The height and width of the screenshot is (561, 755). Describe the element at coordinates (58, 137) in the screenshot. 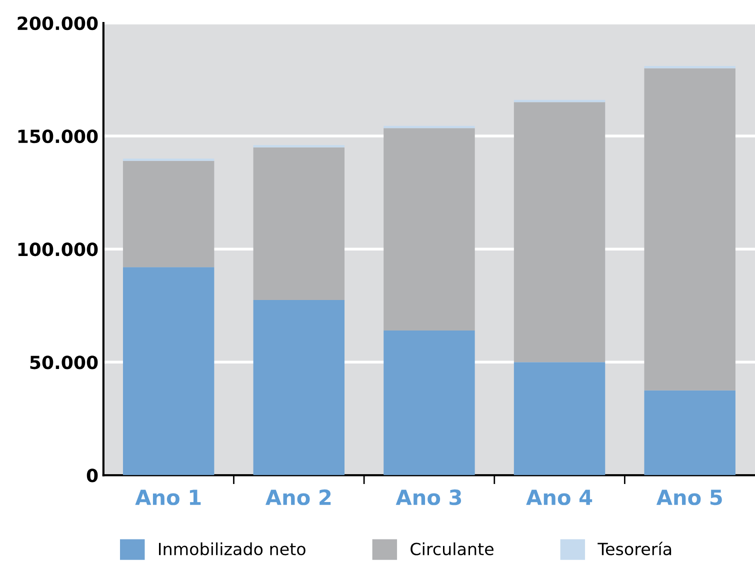

I see `y-tick-label: 150.000` at that location.